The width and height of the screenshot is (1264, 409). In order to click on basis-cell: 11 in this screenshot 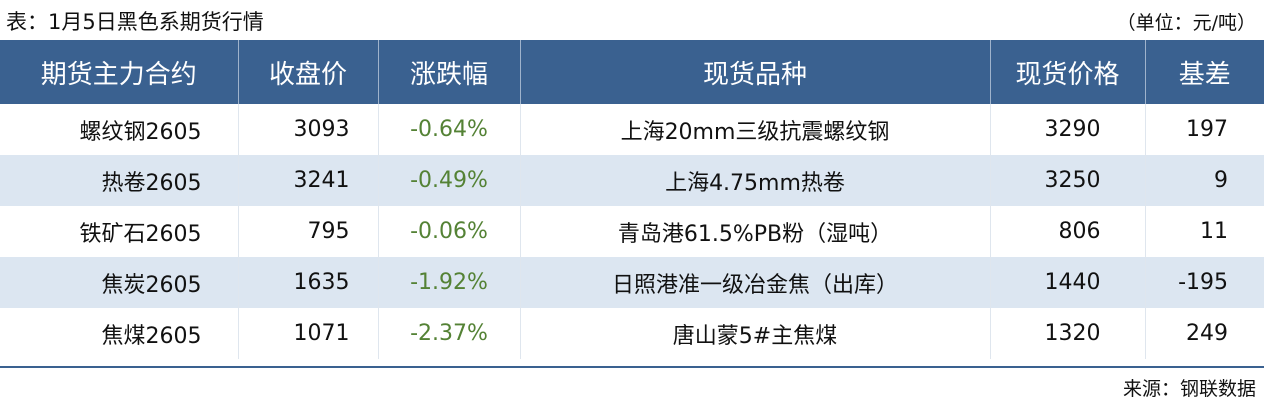, I will do `click(1204, 231)`.